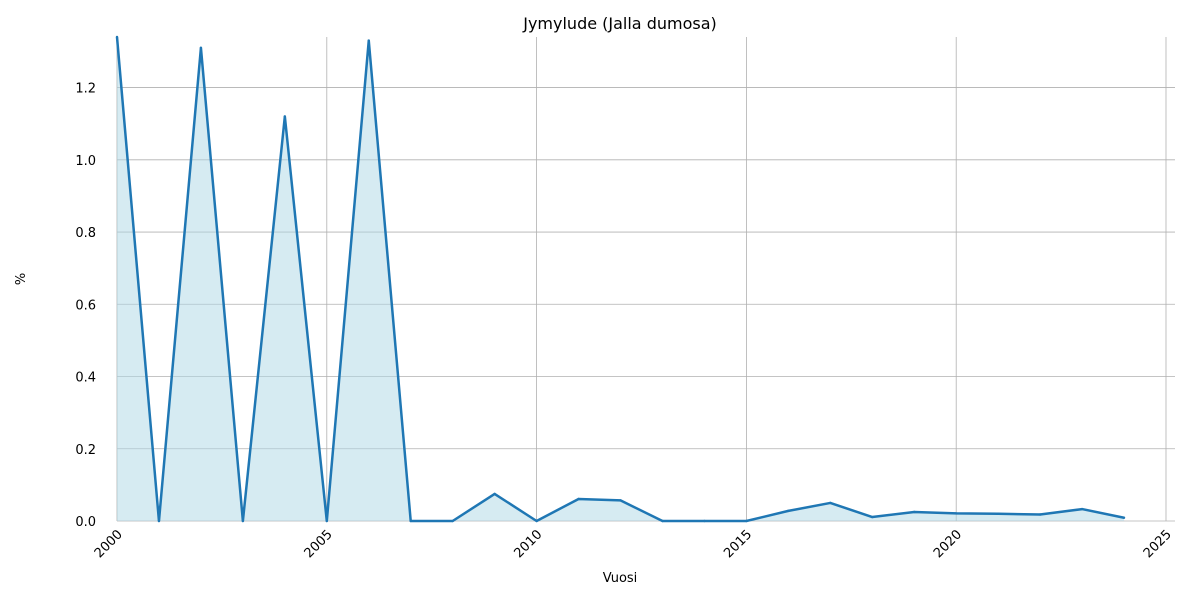 The height and width of the screenshot is (600, 1200). What do you see at coordinates (243, 521) in the screenshot?
I see `data-point-2003` at bounding box center [243, 521].